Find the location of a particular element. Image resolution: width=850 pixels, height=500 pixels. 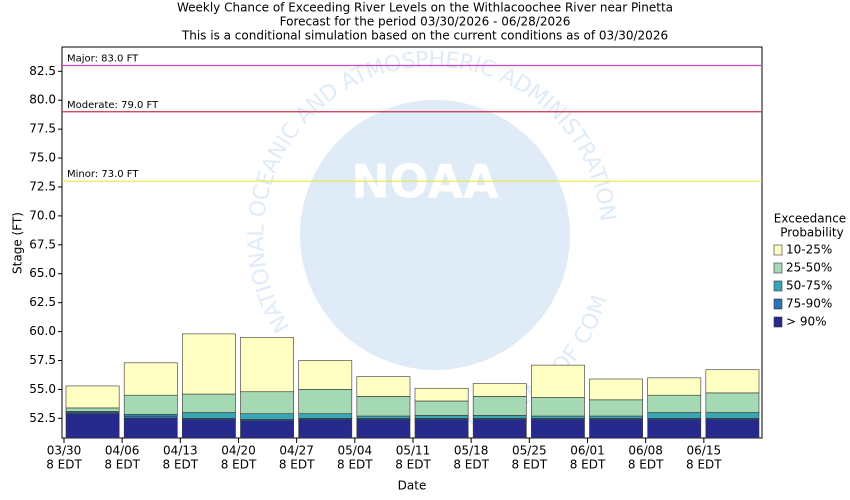

y-tick-label: 72.5 is located at coordinates (42, 186).